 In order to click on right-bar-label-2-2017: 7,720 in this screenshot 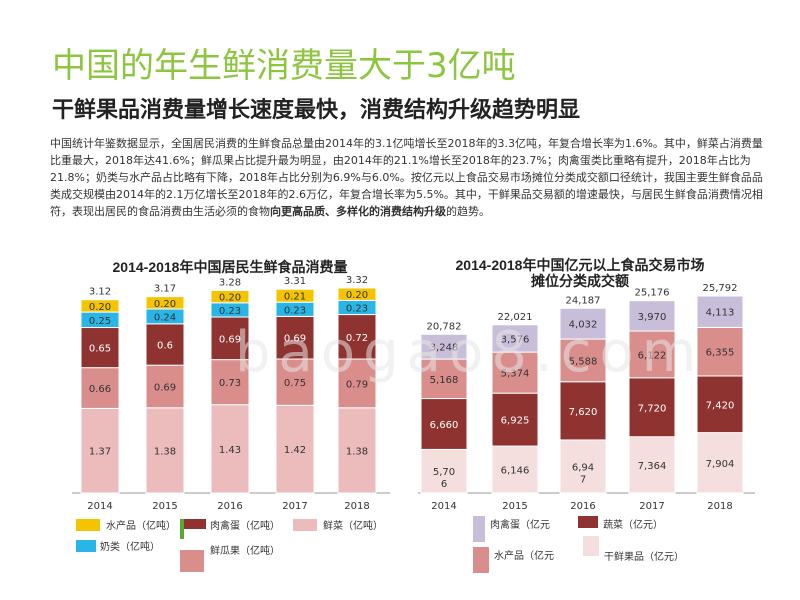, I will do `click(652, 408)`.